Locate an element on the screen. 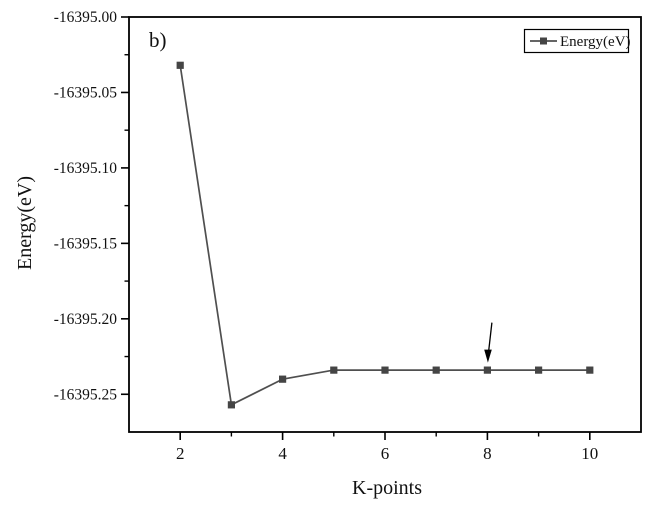 The width and height of the screenshot is (667, 516). legend: Energy(eV) is located at coordinates (577, 41).